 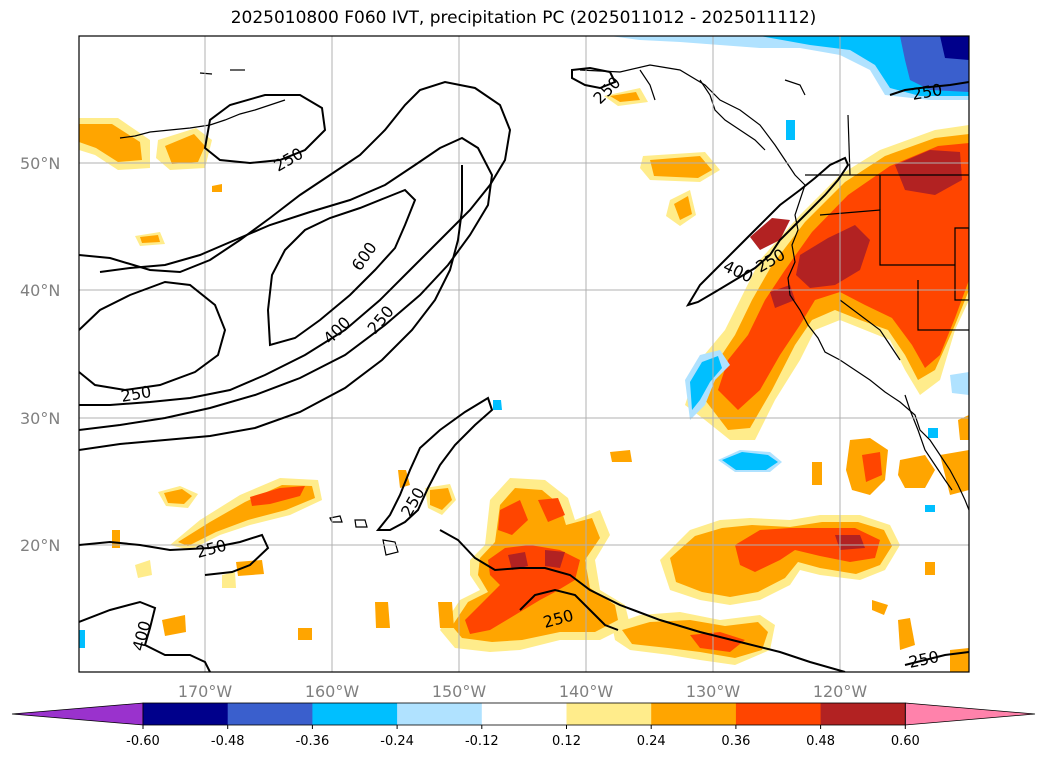 I want to click on colorbar-tick-label: -0.36, so click(x=313, y=741).